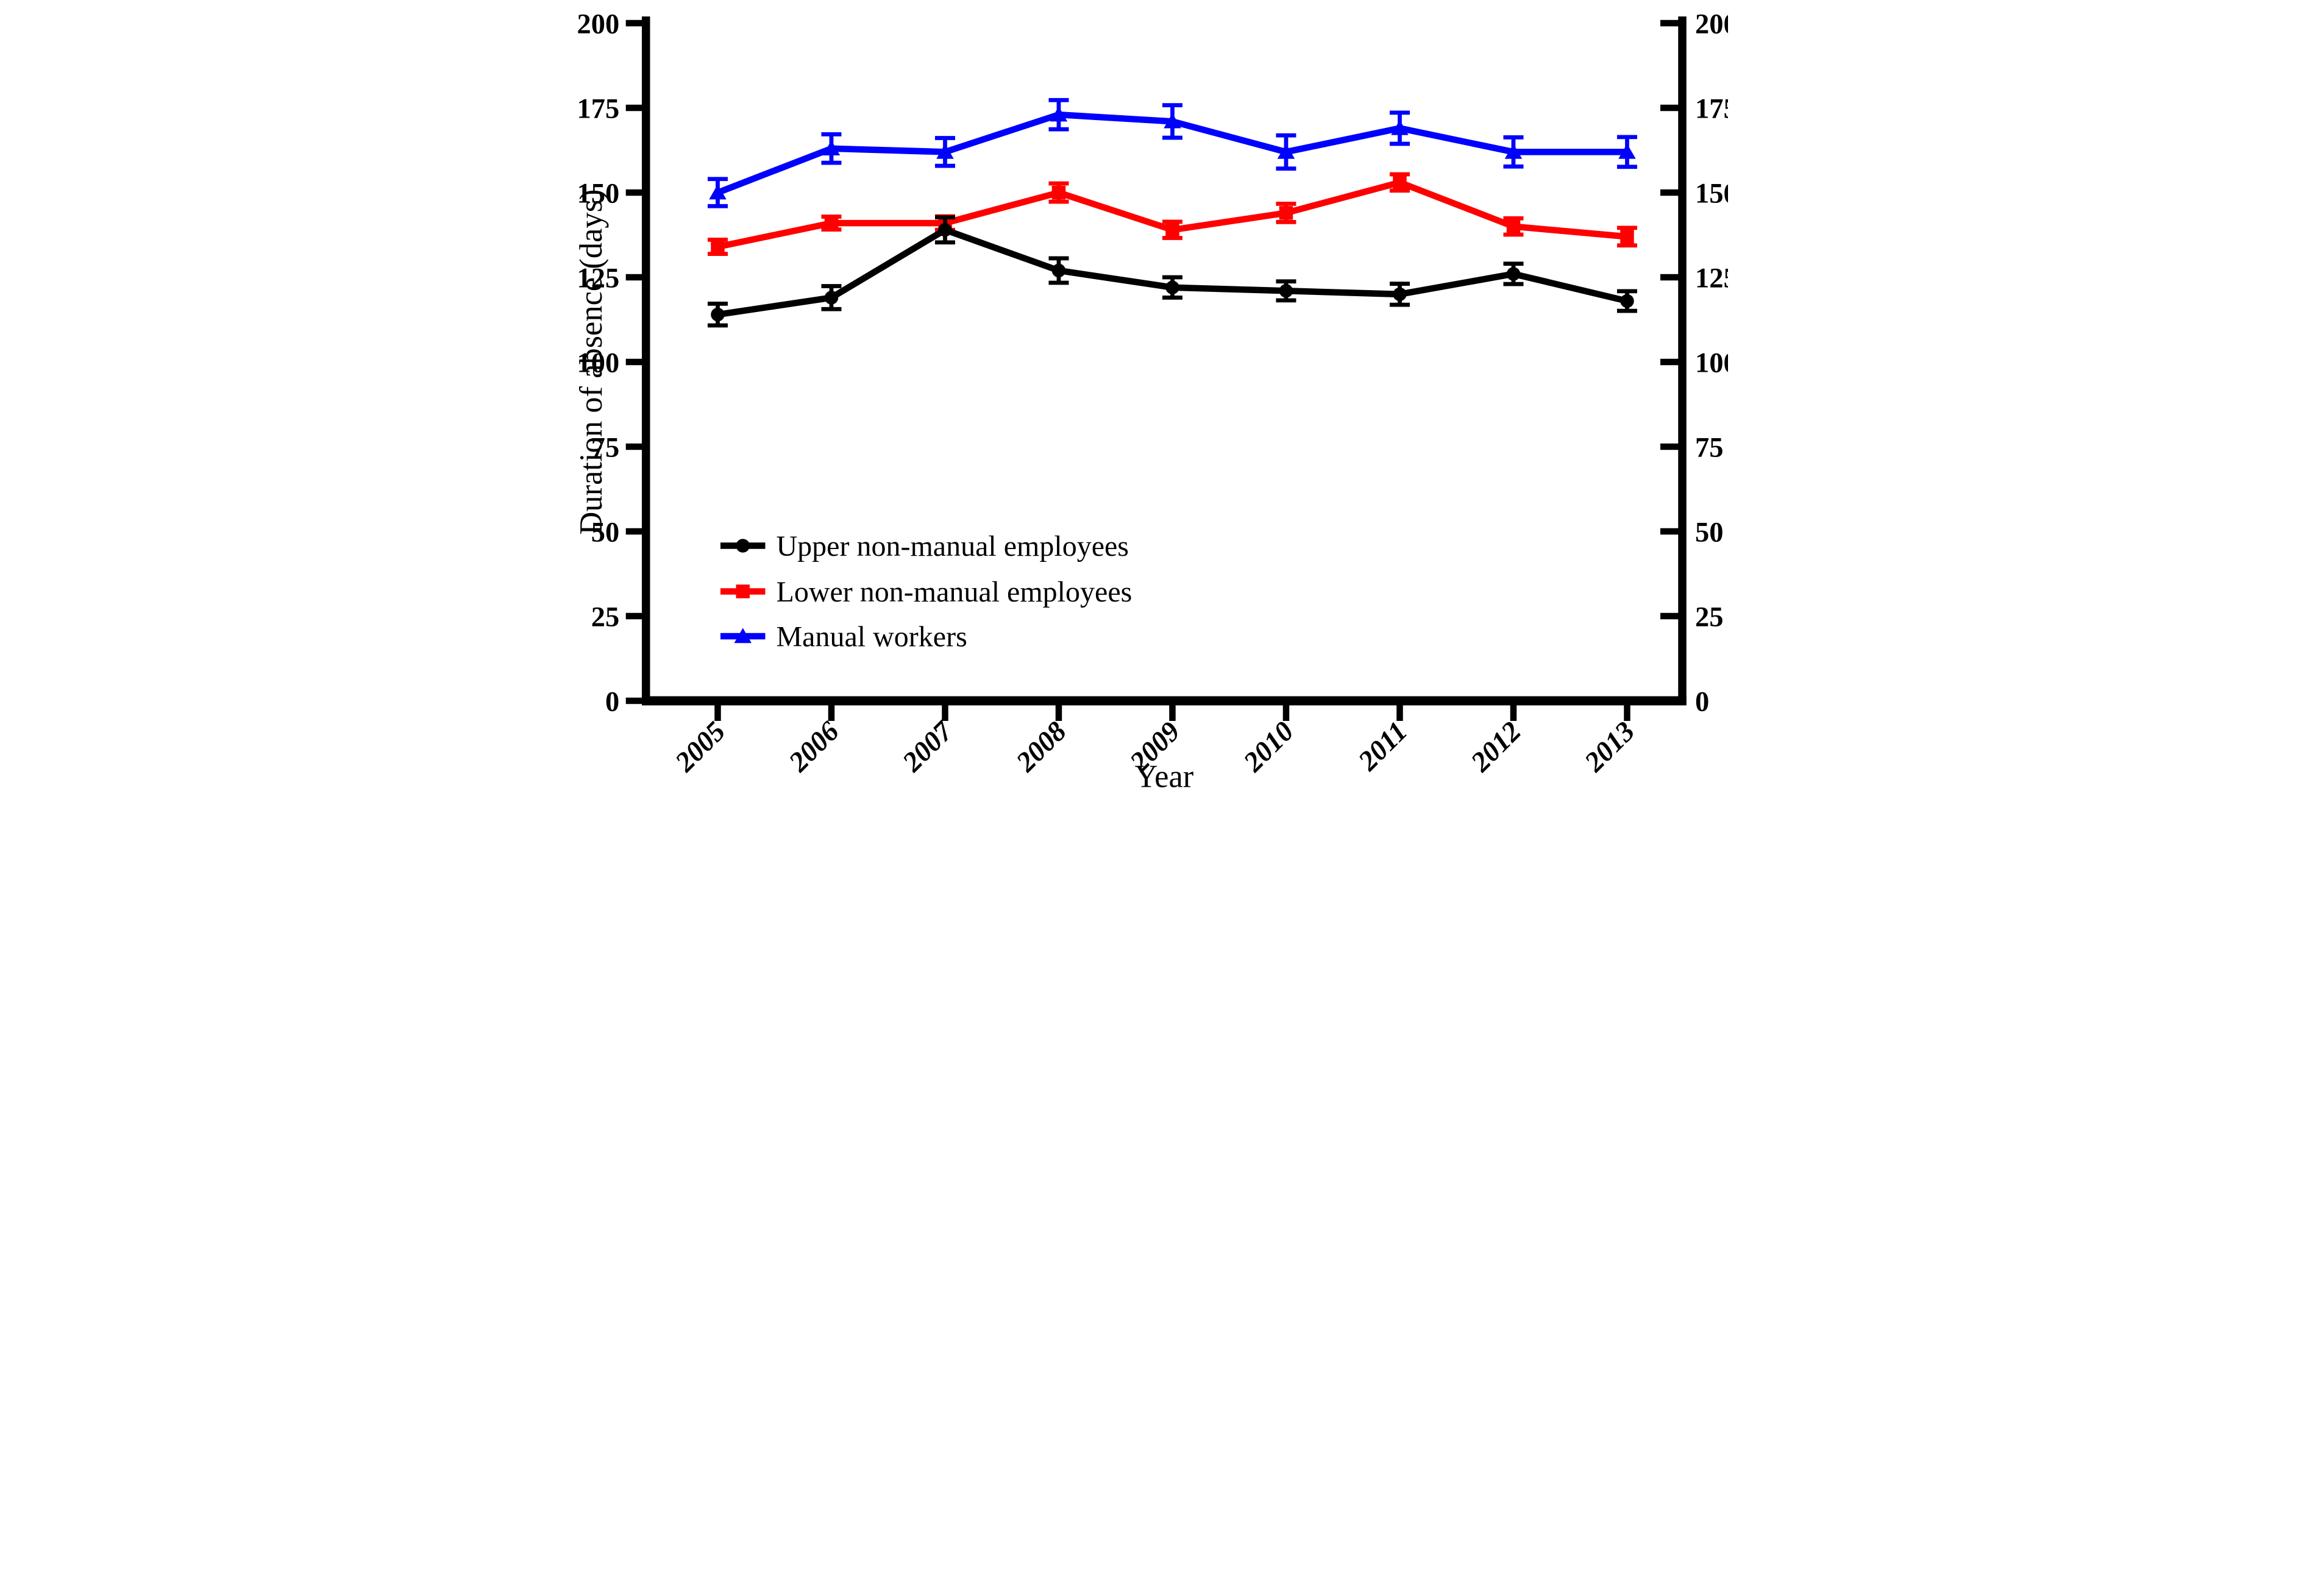  Describe the element at coordinates (1702, 702) in the screenshot. I see `y-tick-label-right: 0` at that location.